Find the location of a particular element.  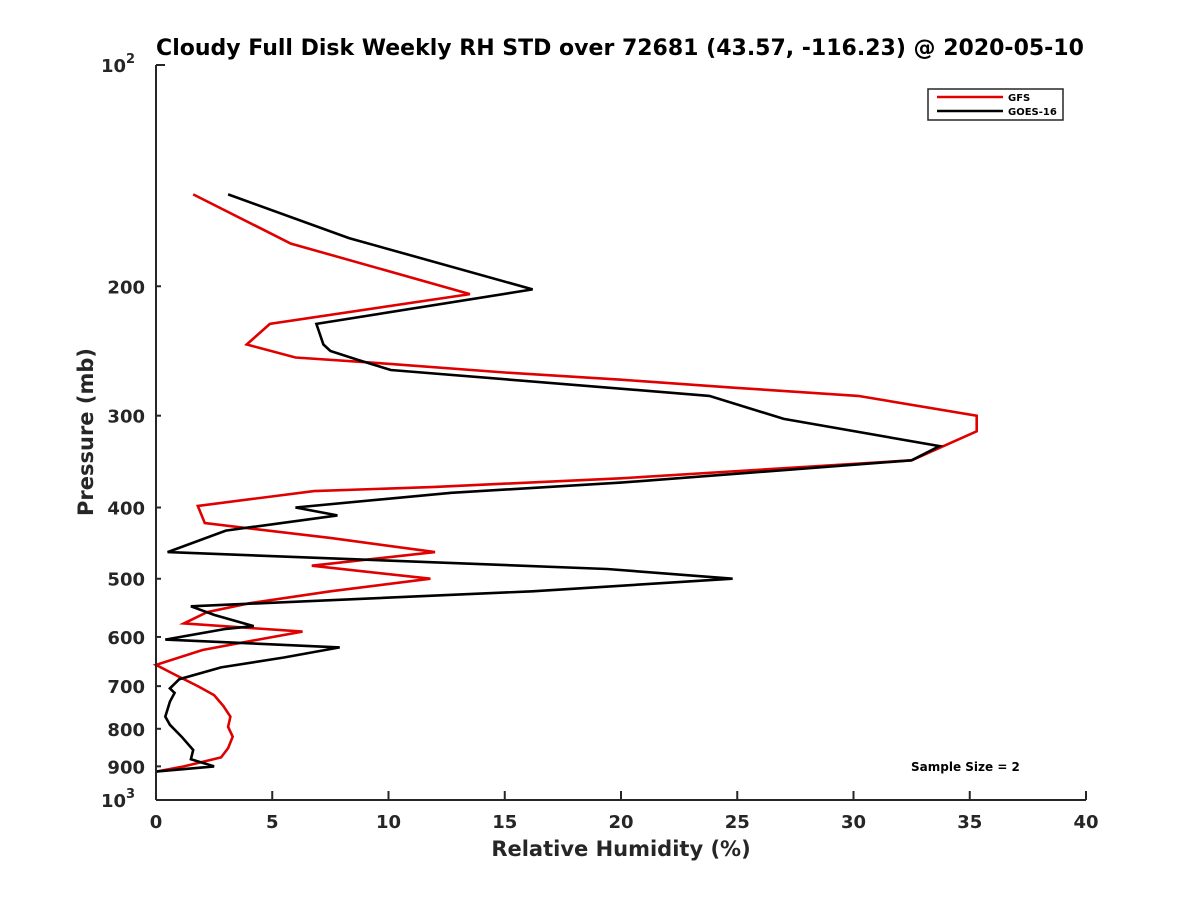

x-tick-label: 20 is located at coordinates (620, 822).